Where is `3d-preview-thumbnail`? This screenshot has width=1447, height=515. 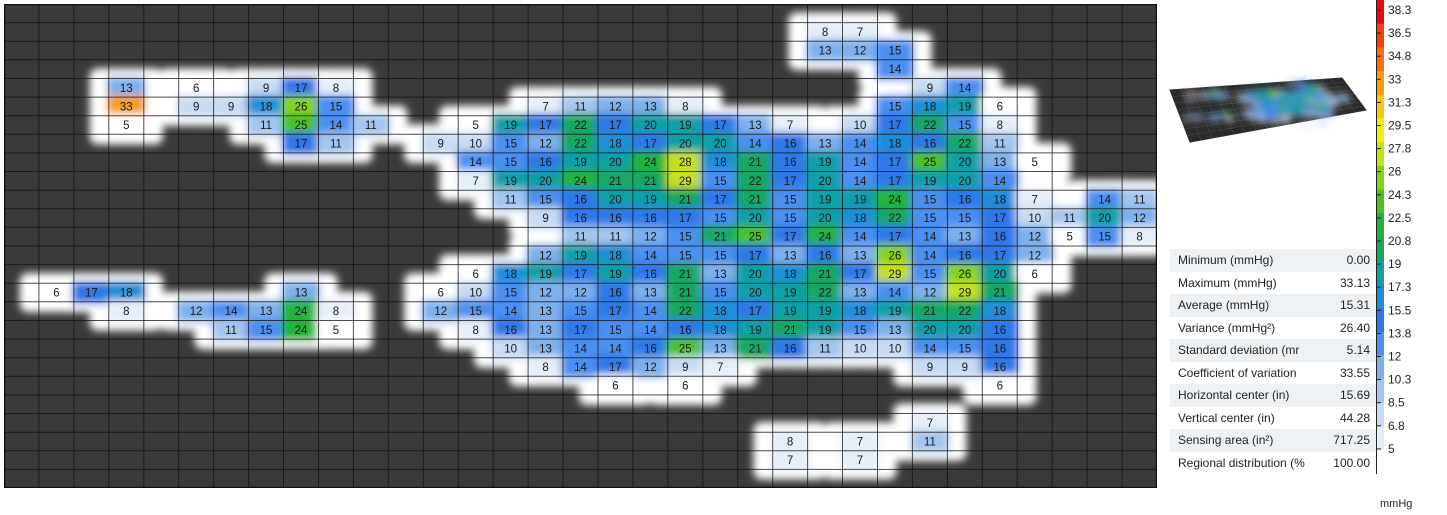
3d-preview-thumbnail is located at coordinates (1268, 113).